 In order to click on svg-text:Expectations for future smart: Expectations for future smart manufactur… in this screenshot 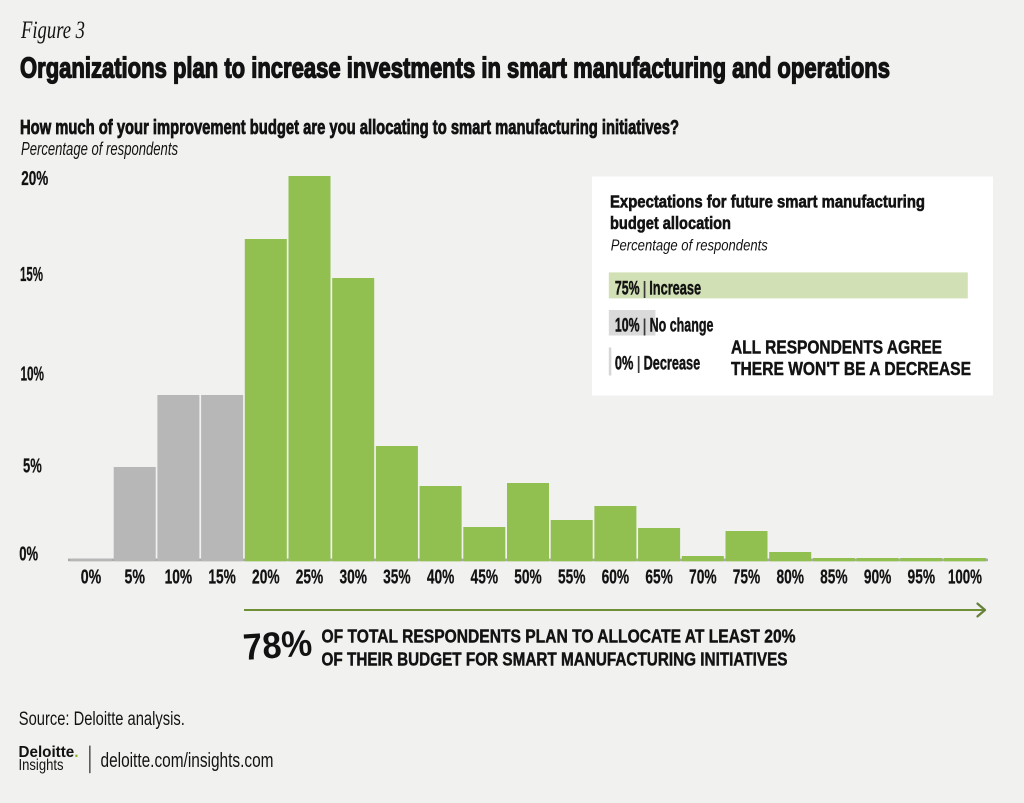, I will do `click(767, 202)`.